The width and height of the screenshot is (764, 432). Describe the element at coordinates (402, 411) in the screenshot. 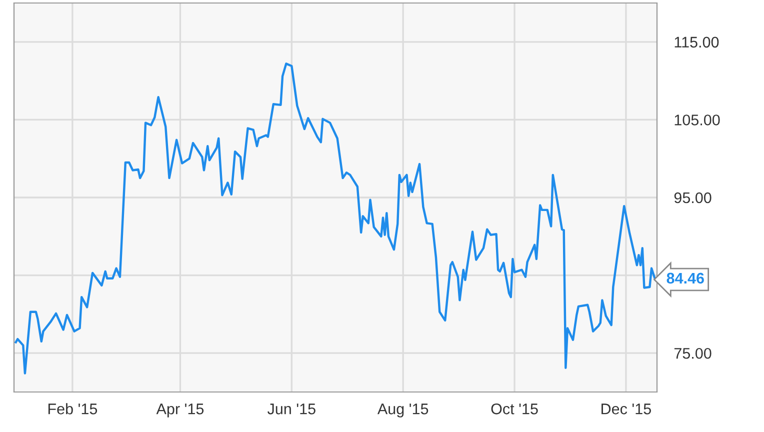

I see `x-tick-label: Aug '15` at that location.